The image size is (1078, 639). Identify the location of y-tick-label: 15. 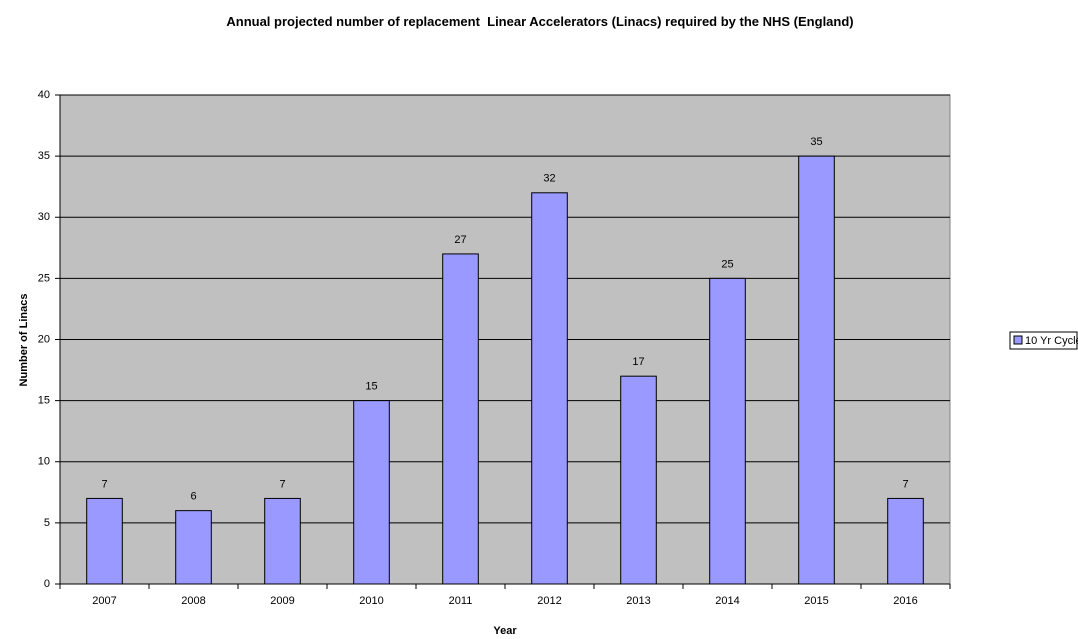
(44, 401).